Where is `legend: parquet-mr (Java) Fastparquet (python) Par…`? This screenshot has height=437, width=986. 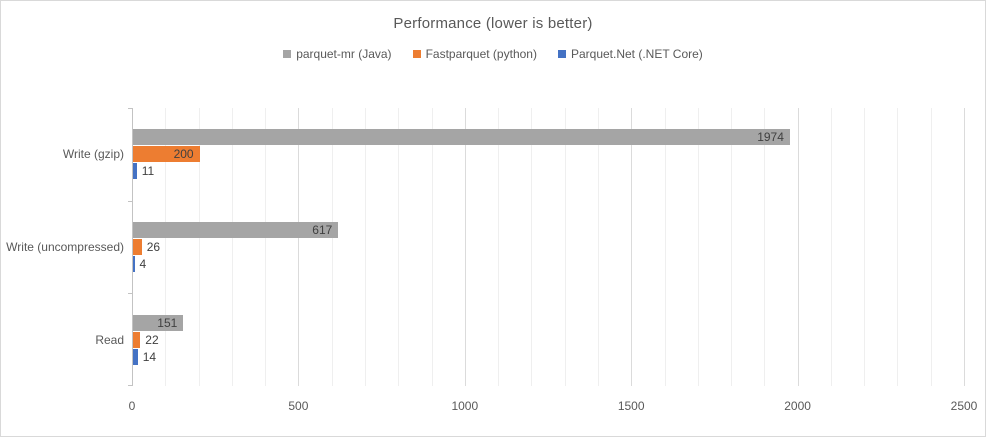
legend: parquet-mr (Java) Fastparquet (python) Par… is located at coordinates (493, 54).